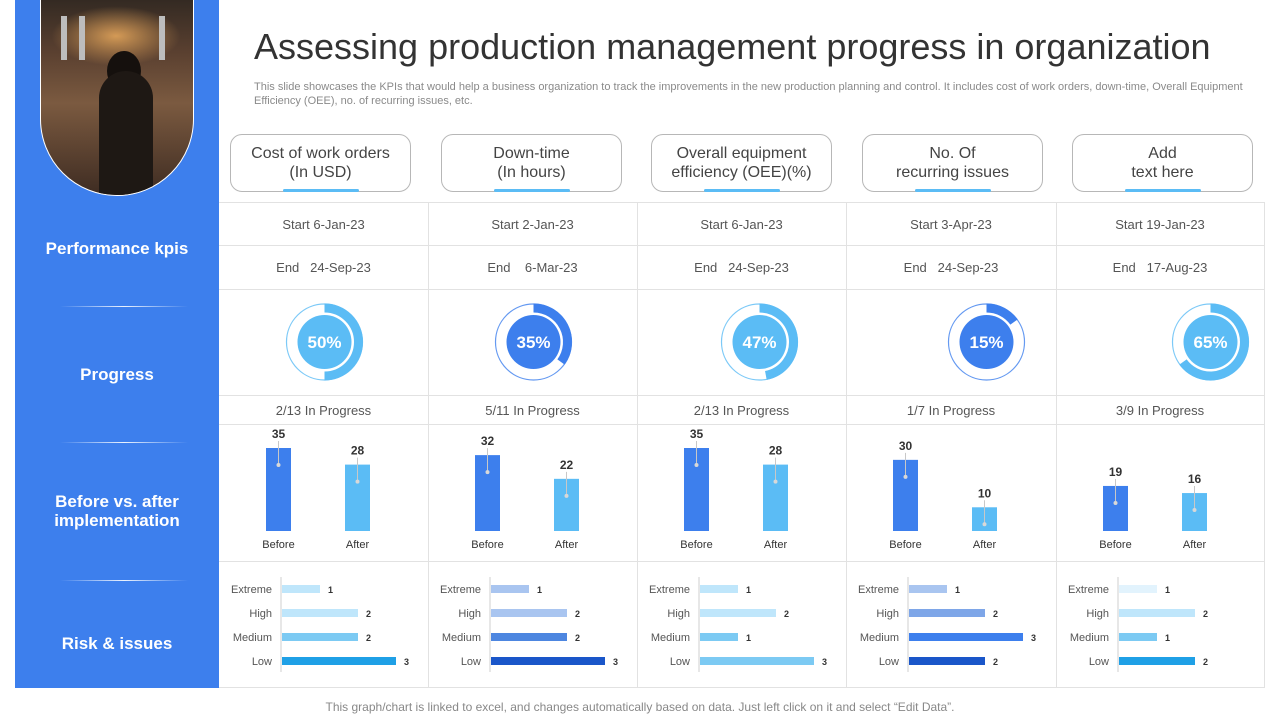 The image size is (1280, 720). I want to click on start-date: Start 19-Jan-23, so click(1160, 224).